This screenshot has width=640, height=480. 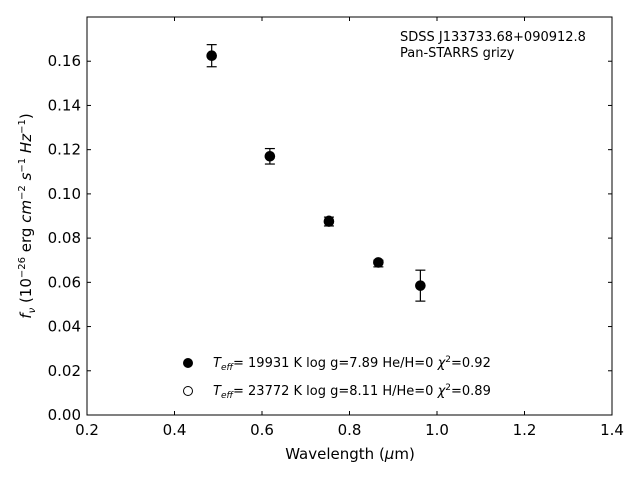 I want to click on y-axis-label: fν (10−26 erg cm−2 s−1 Hz−1), so click(x=27, y=215).